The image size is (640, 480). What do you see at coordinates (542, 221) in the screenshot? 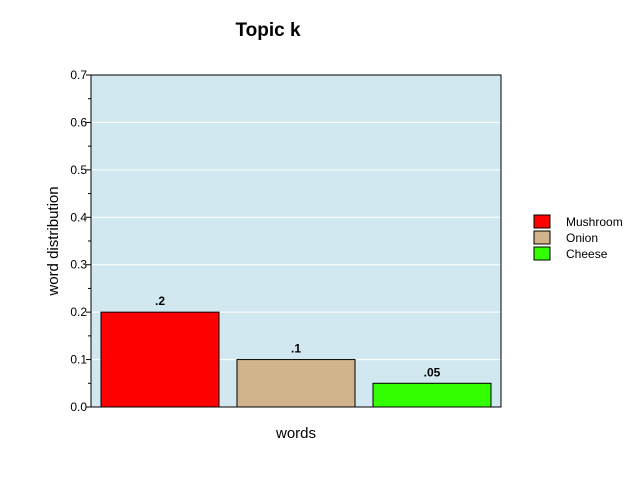
I see `legend-swatch-mushroom` at bounding box center [542, 221].